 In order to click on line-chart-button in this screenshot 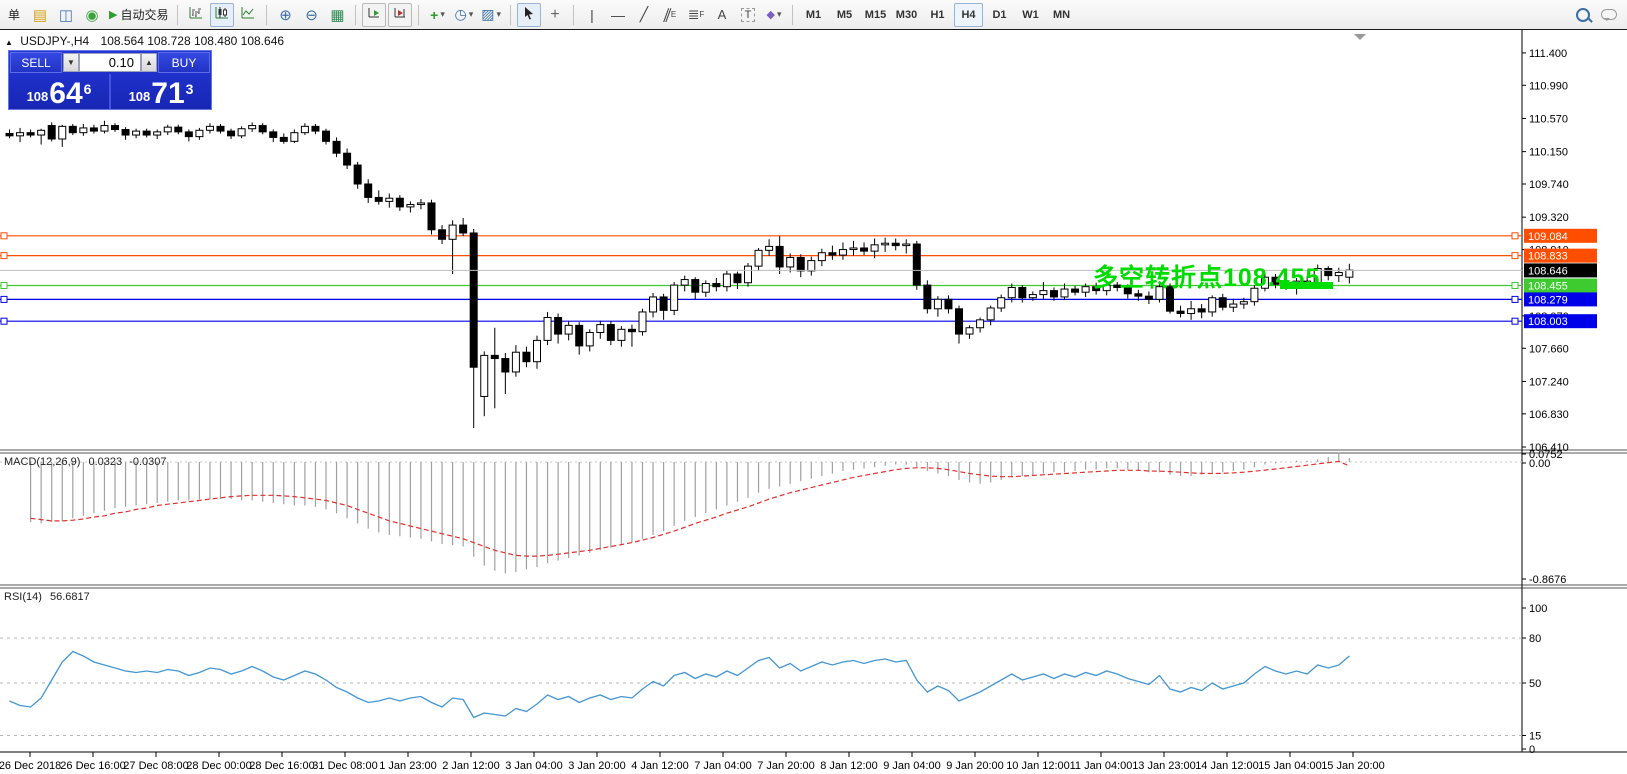, I will do `click(248, 15)`.